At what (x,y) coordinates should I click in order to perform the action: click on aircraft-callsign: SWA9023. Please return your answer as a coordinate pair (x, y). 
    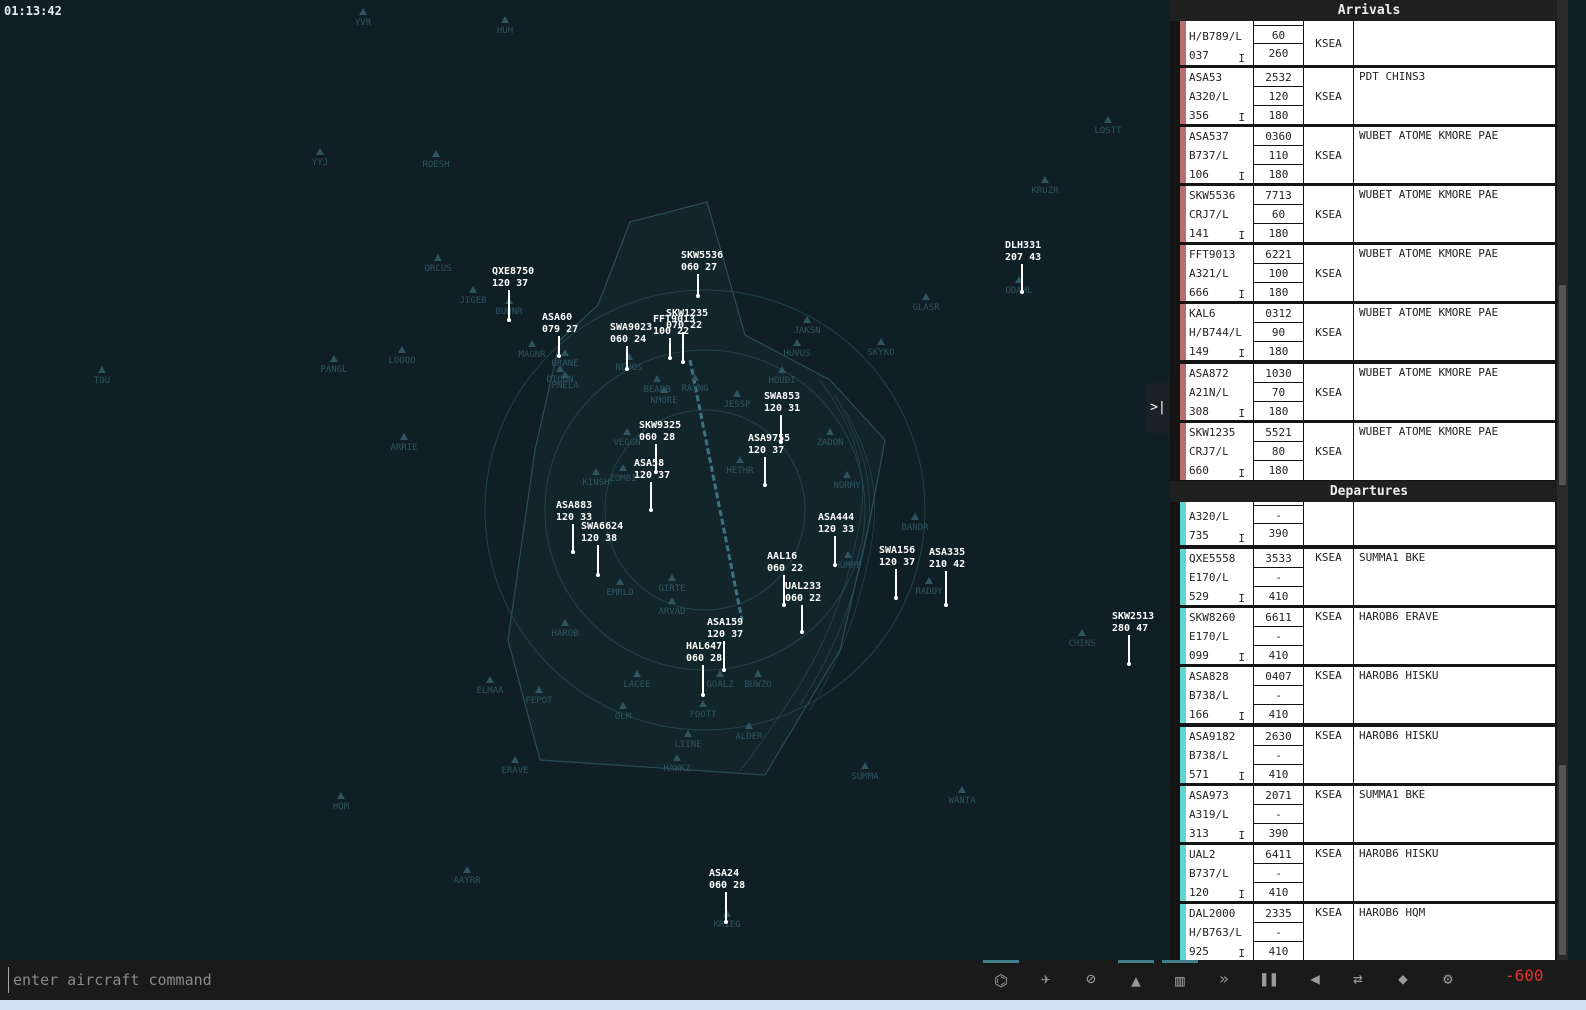
    Looking at the image, I should click on (631, 327).